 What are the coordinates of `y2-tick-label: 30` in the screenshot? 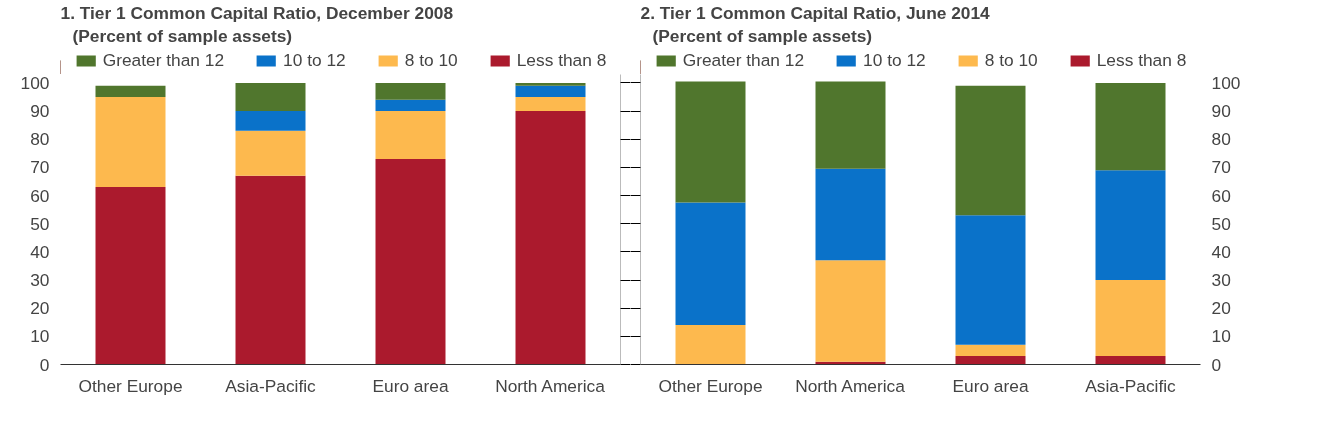 It's located at (1221, 280).